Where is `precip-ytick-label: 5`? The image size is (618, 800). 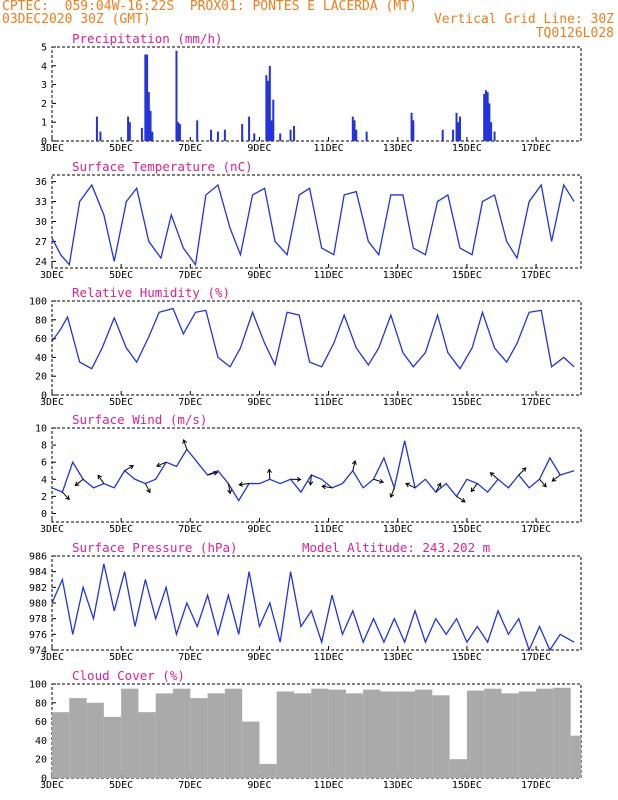 precip-ytick-label: 5 is located at coordinates (44, 48).